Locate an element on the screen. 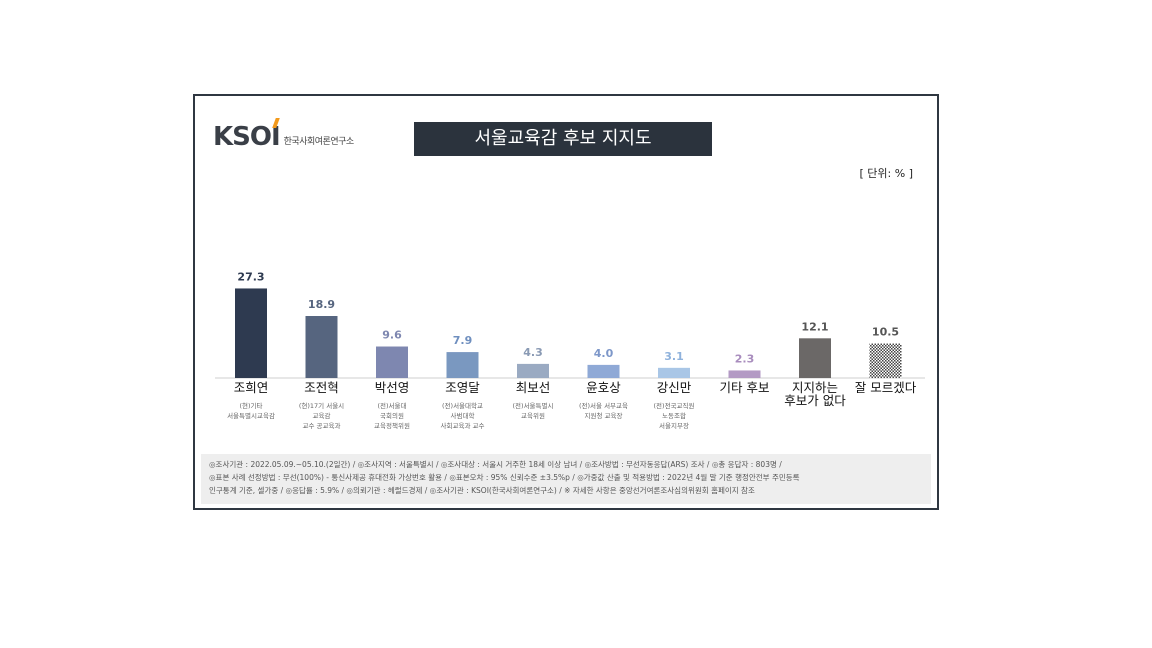 This screenshot has height=648, width=1152. category-sublabel-7: 서울지부장 is located at coordinates (674, 425).